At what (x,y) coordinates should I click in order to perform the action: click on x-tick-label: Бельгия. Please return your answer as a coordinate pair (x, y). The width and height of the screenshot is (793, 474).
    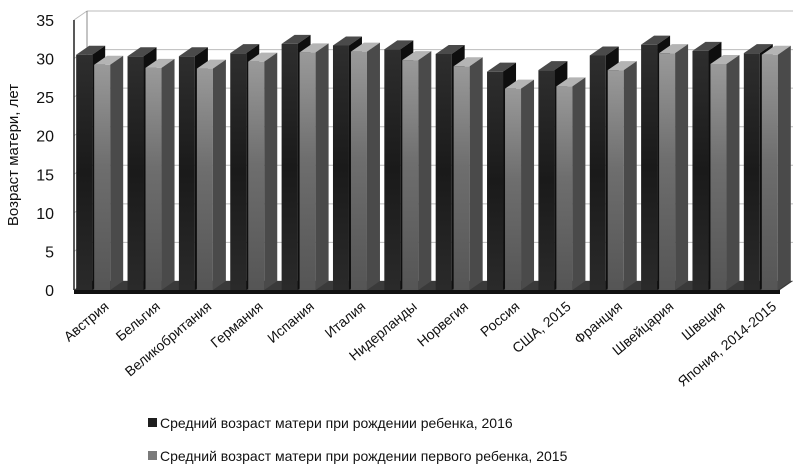
    Looking at the image, I should click on (137, 321).